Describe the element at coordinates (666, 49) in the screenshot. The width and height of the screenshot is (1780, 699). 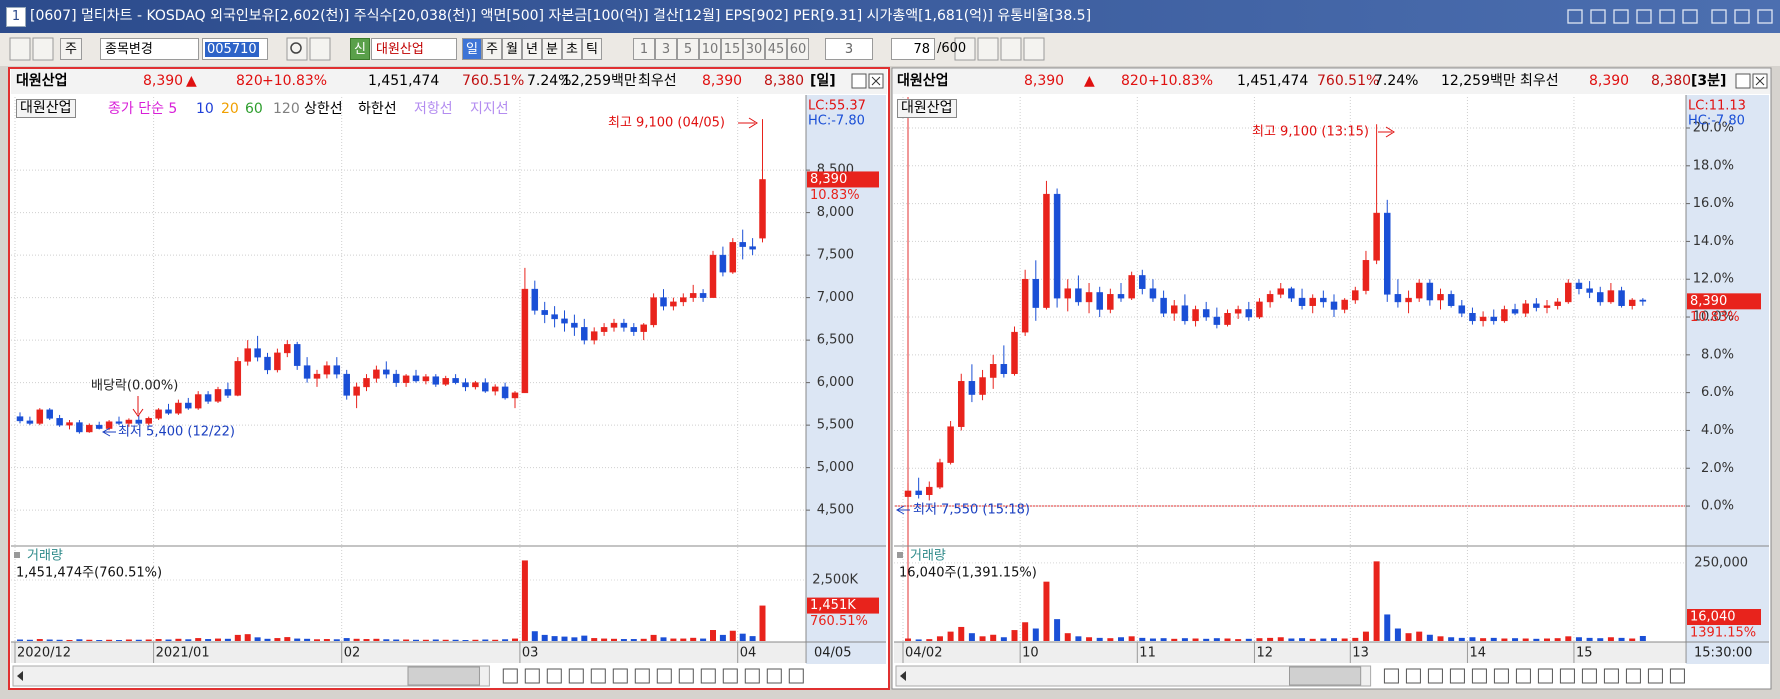
I see `interval-button: 3` at that location.